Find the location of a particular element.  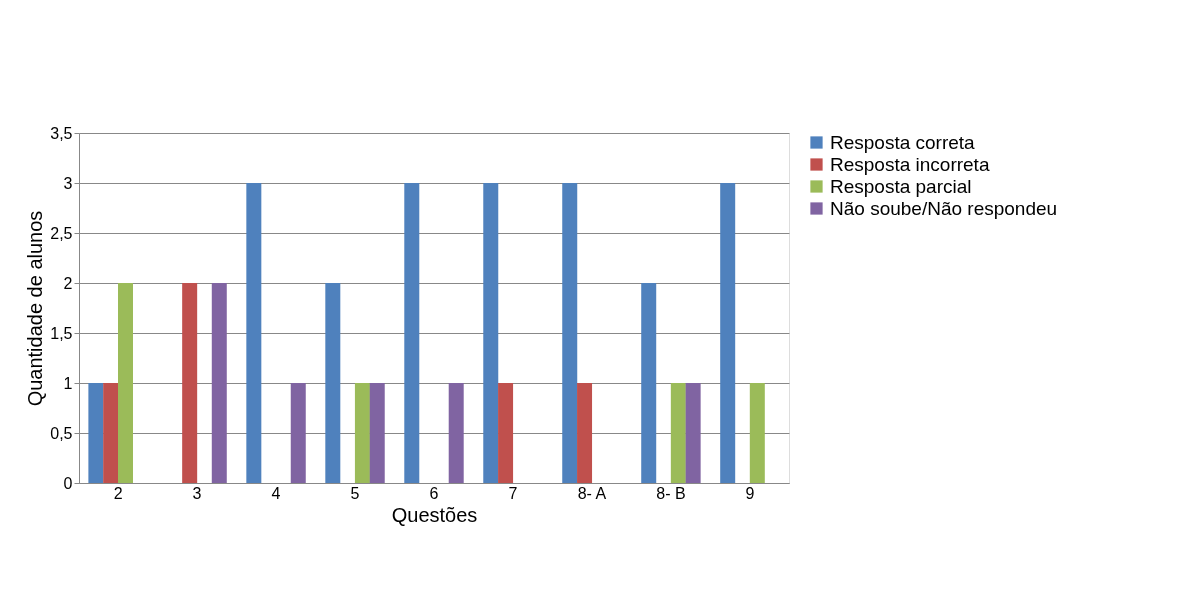

x-axis-title: Questões is located at coordinates (434, 514).